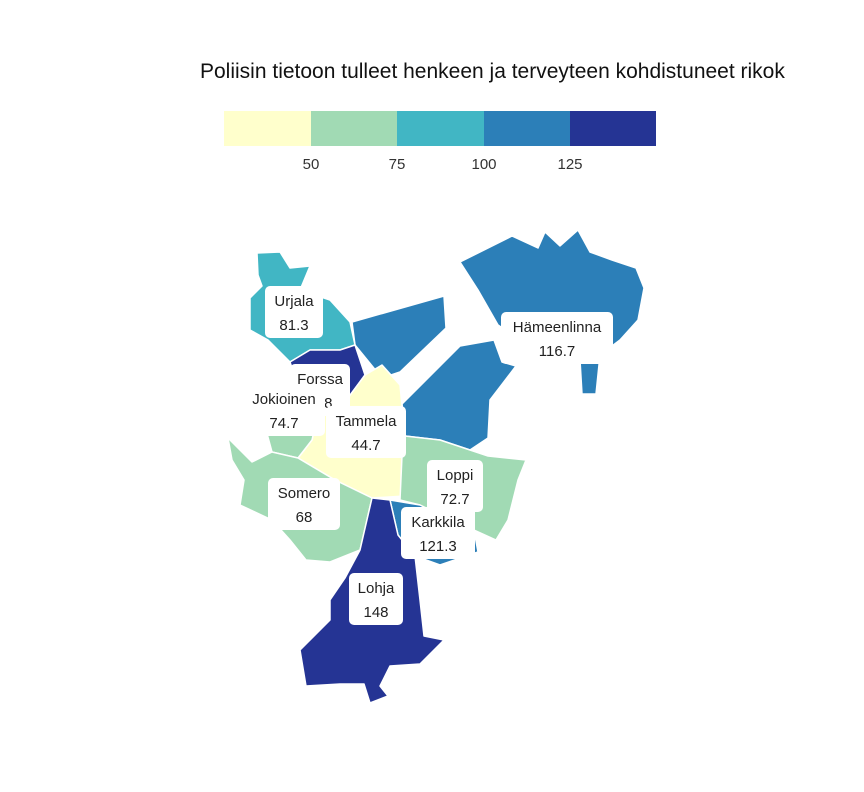 The width and height of the screenshot is (864, 792). I want to click on label-value-lohja: 148, so click(375, 612).